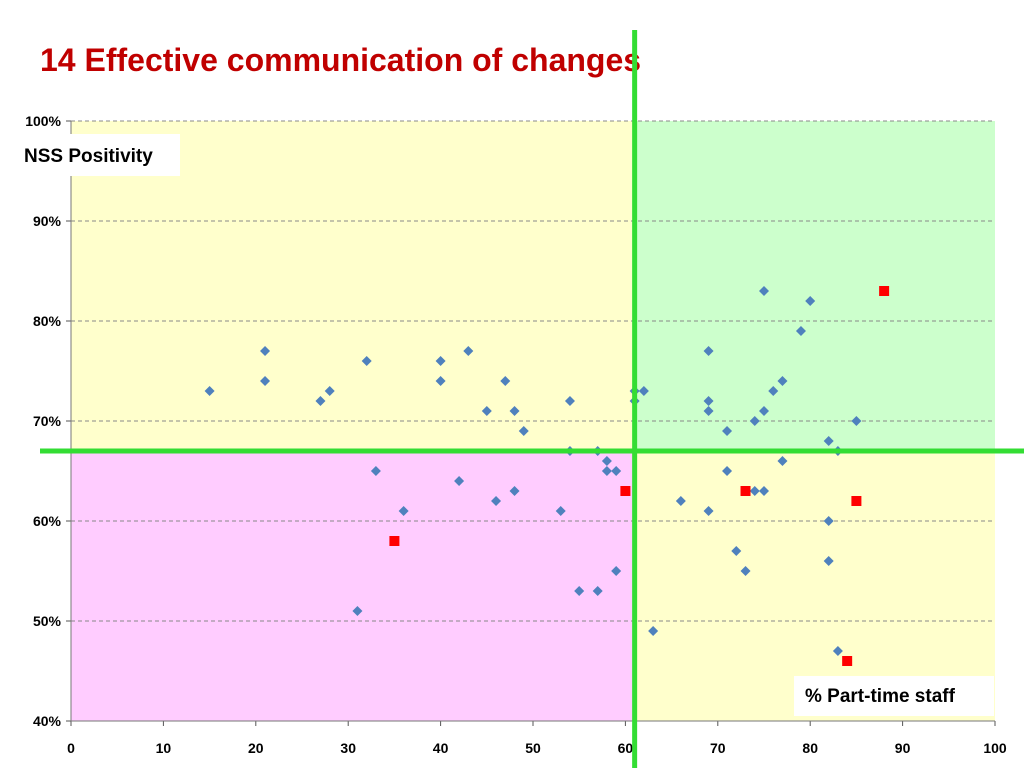 The height and width of the screenshot is (768, 1024). I want to click on x-tick-label: 100, so click(995, 748).